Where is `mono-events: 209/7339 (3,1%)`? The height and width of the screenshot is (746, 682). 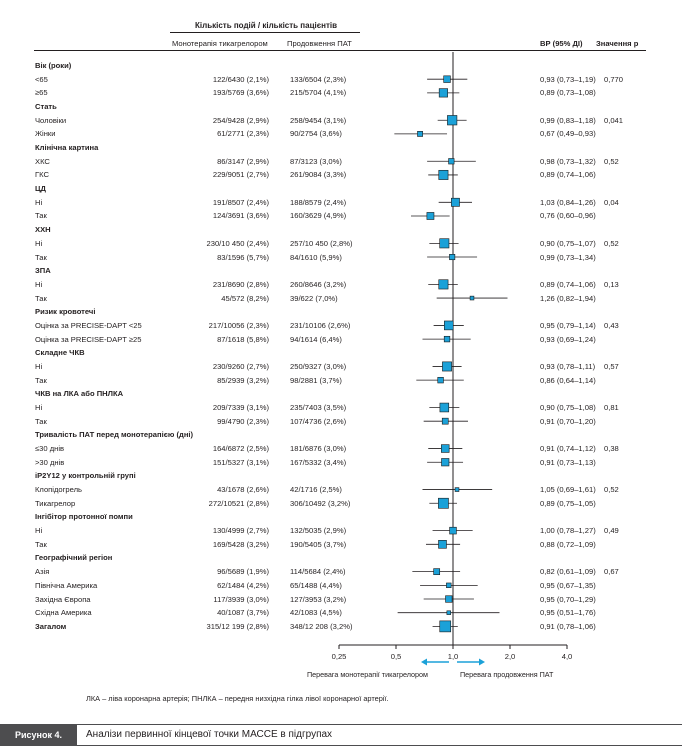 mono-events: 209/7339 (3,1%) is located at coordinates (240, 407).